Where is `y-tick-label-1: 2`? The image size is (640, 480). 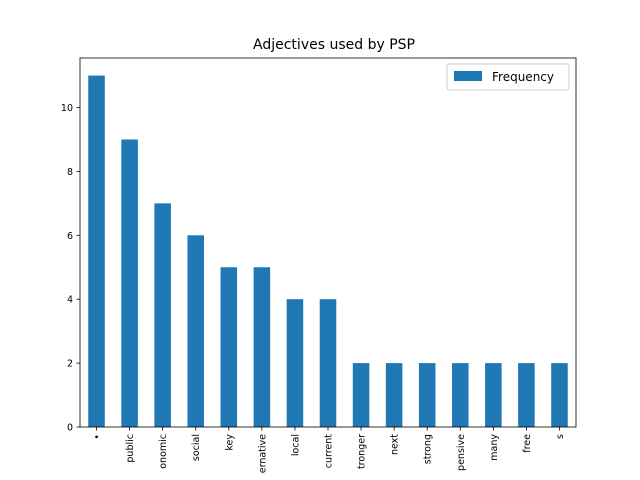
y-tick-label-1: 2 is located at coordinates (70, 364).